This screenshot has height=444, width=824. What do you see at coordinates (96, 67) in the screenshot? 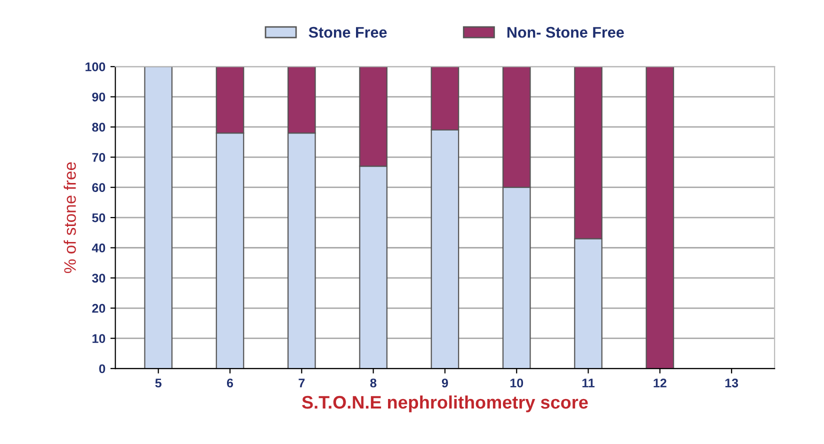
I see `y-tick-label: 100` at bounding box center [96, 67].